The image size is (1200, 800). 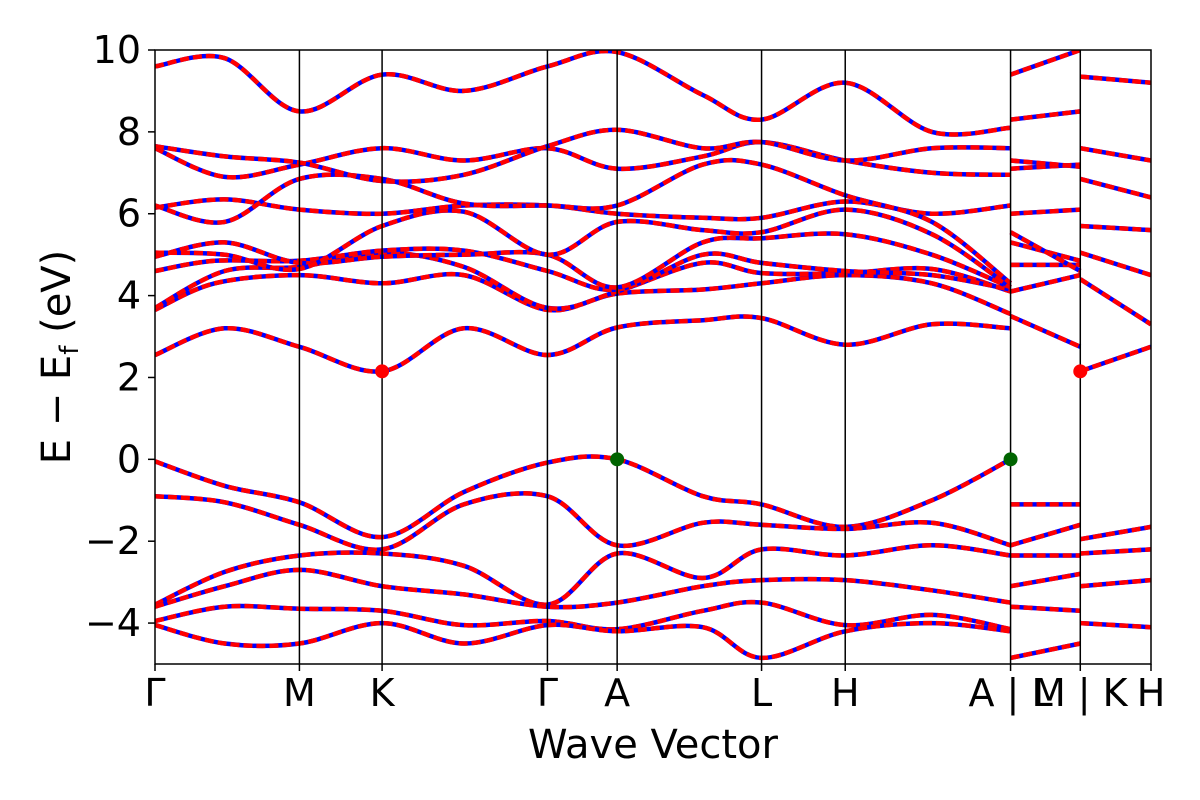 I want to click on y-tick-label: 6, so click(x=129, y=214).